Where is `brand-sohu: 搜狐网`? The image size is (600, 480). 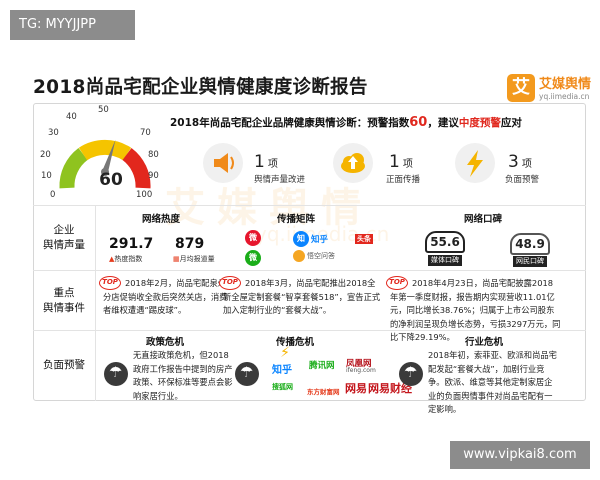
brand-sohu: 搜狐网 is located at coordinates (282, 387).